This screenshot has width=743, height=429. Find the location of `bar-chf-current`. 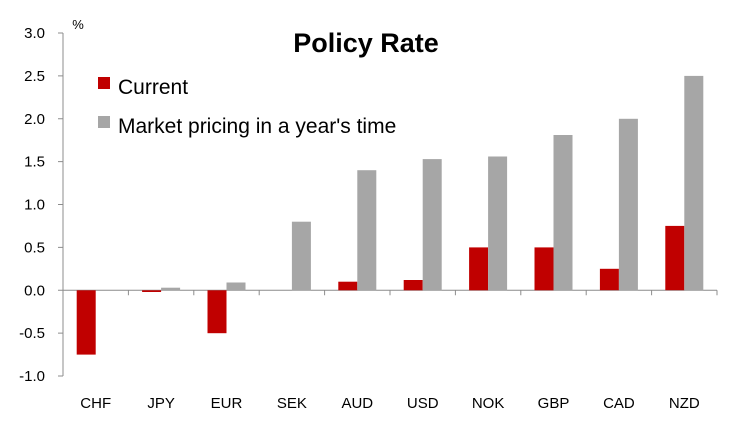

bar-chf-current is located at coordinates (86, 322).